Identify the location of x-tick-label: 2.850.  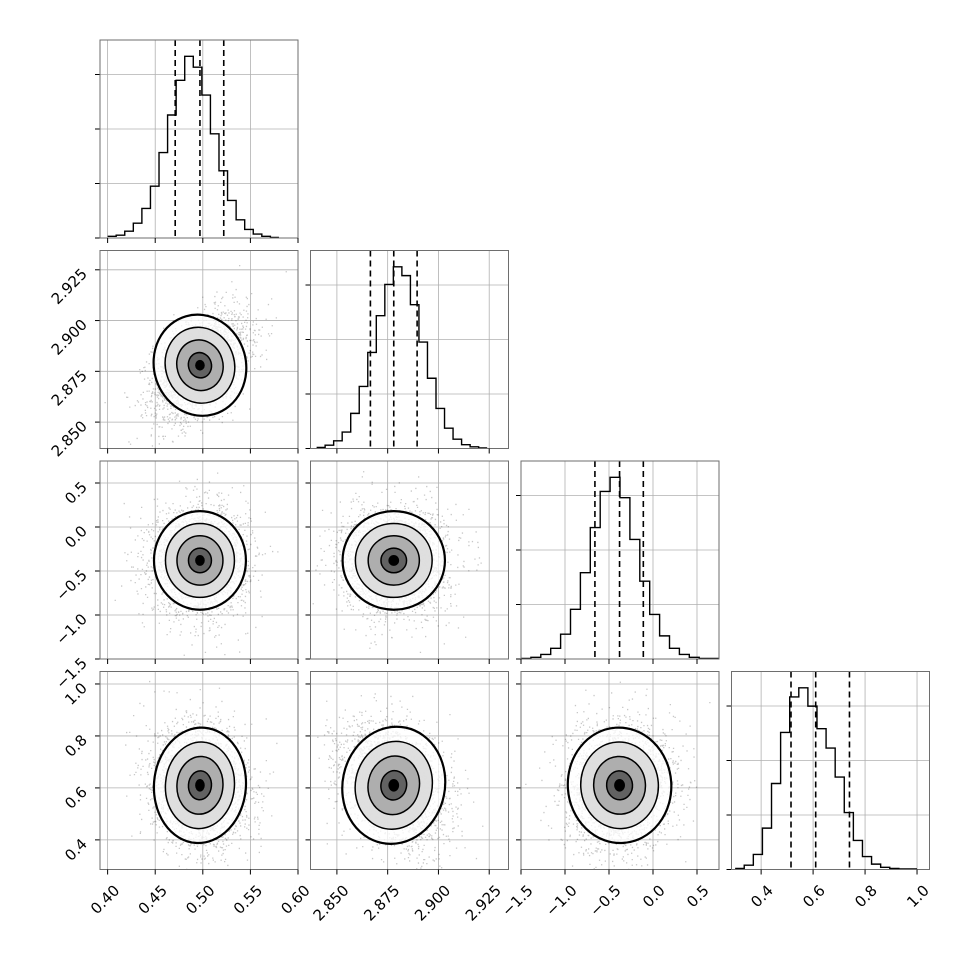
(331, 903).